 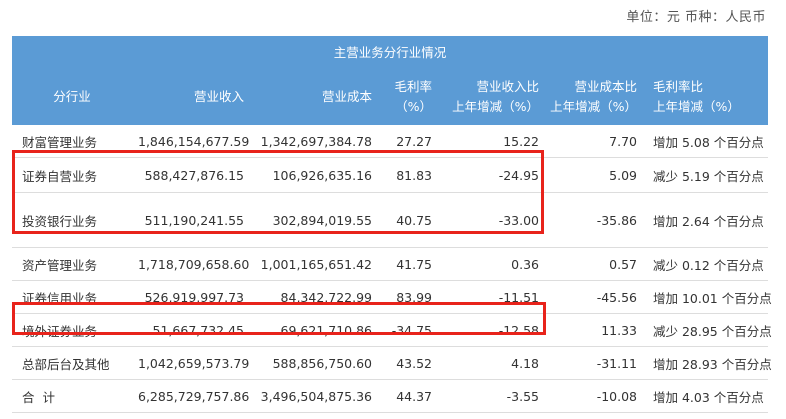 I want to click on segment-name: 资产管理业务, so click(x=72, y=264).